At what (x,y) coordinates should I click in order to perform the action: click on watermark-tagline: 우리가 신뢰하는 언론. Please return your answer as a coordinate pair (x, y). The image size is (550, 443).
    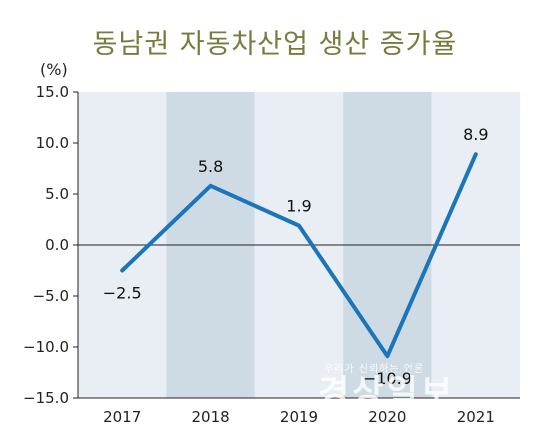
    Looking at the image, I should click on (374, 369).